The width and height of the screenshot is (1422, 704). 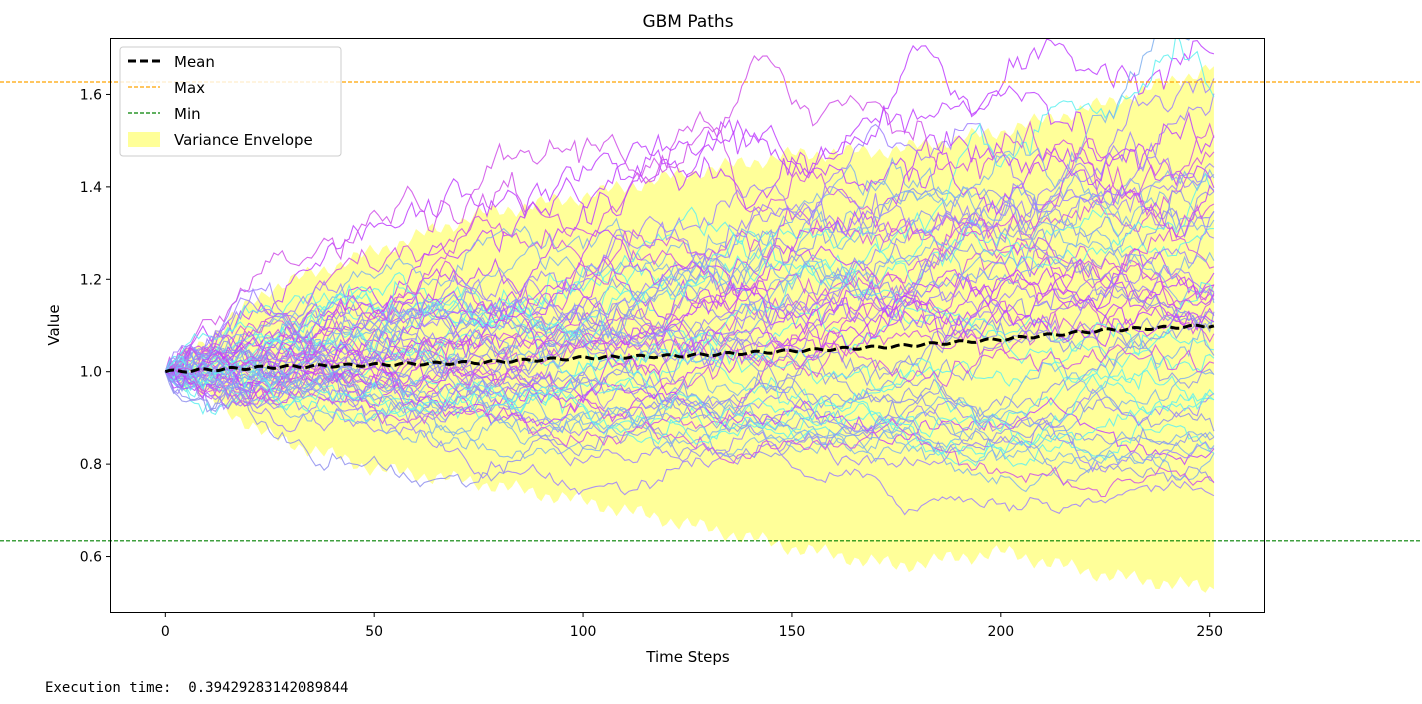 I want to click on chart-title: GBM Paths, so click(x=687, y=22).